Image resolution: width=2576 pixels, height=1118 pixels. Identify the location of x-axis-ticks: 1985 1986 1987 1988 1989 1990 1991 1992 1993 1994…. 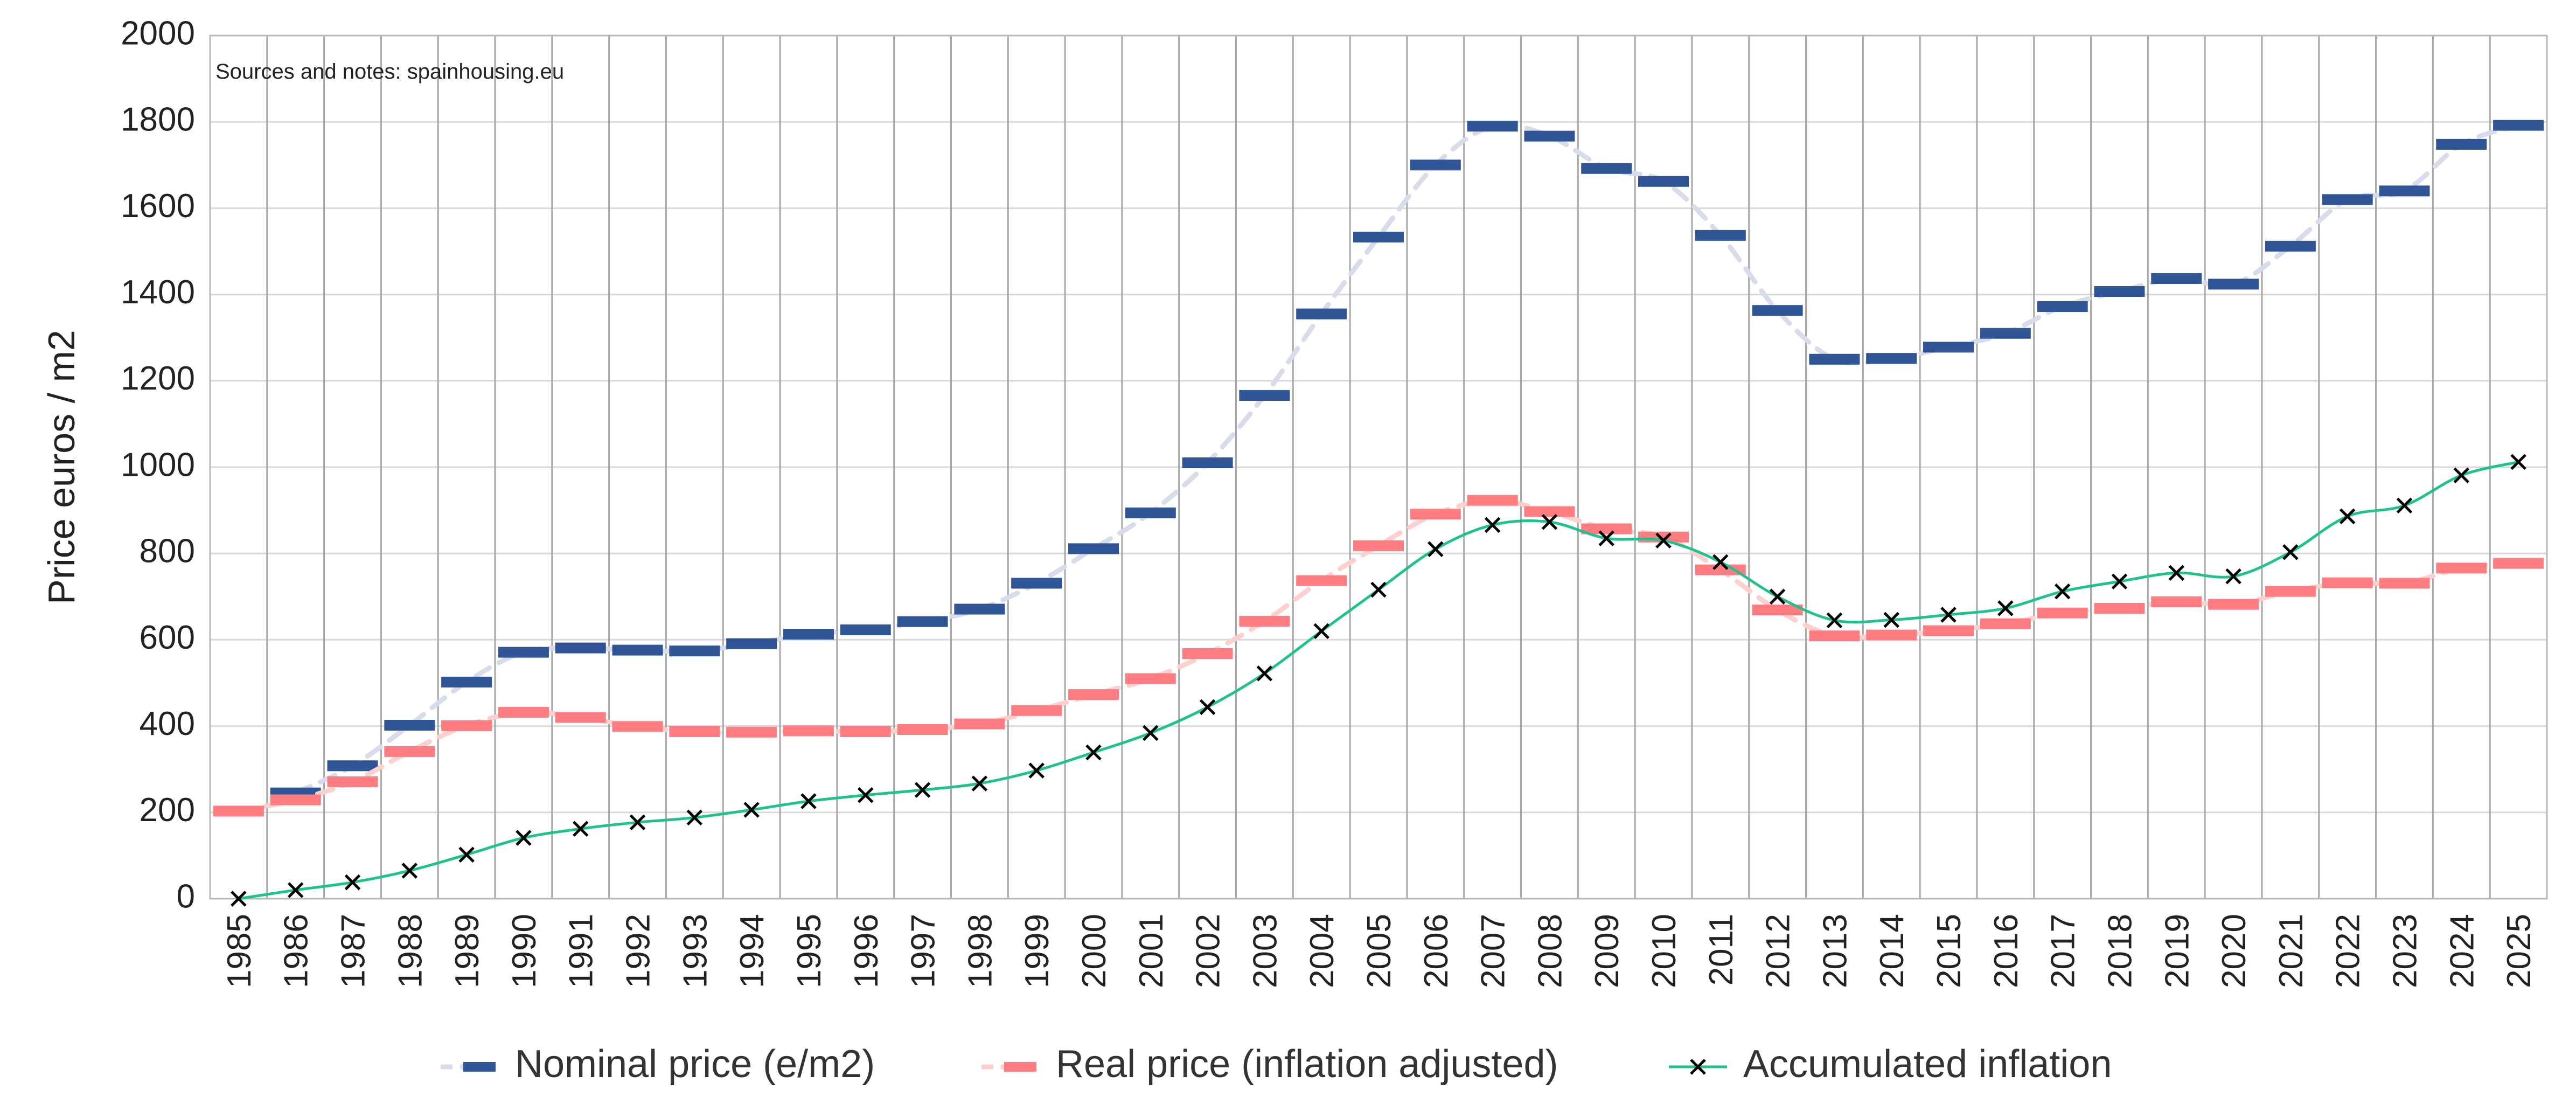
(1380, 951).